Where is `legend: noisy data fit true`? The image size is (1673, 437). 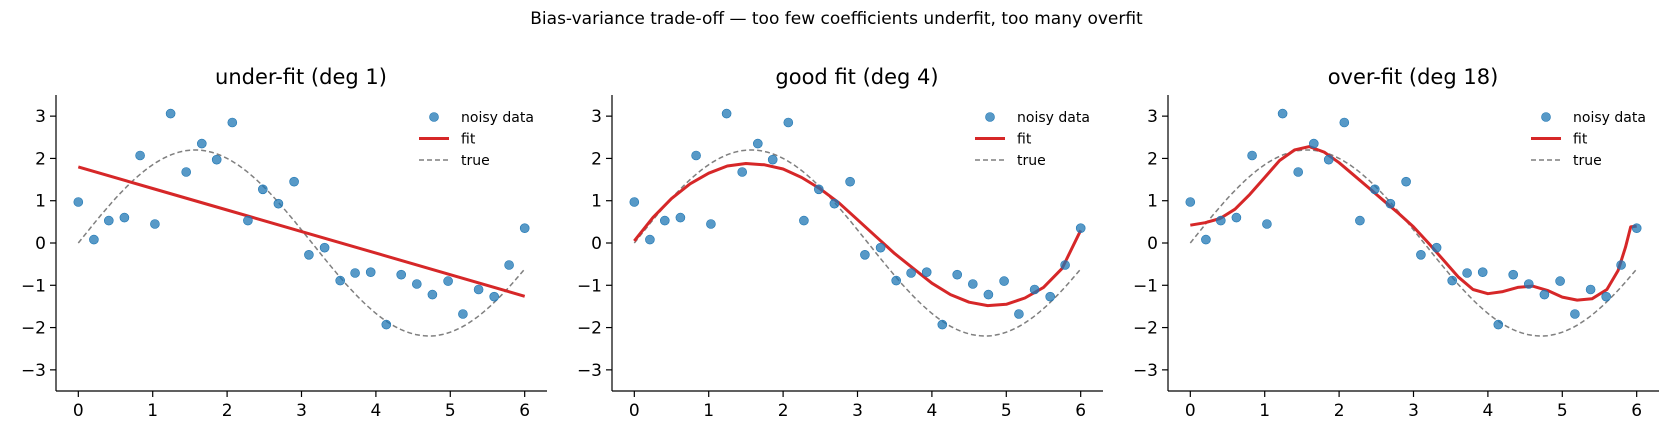 legend: noisy data fit true is located at coordinates (476, 139).